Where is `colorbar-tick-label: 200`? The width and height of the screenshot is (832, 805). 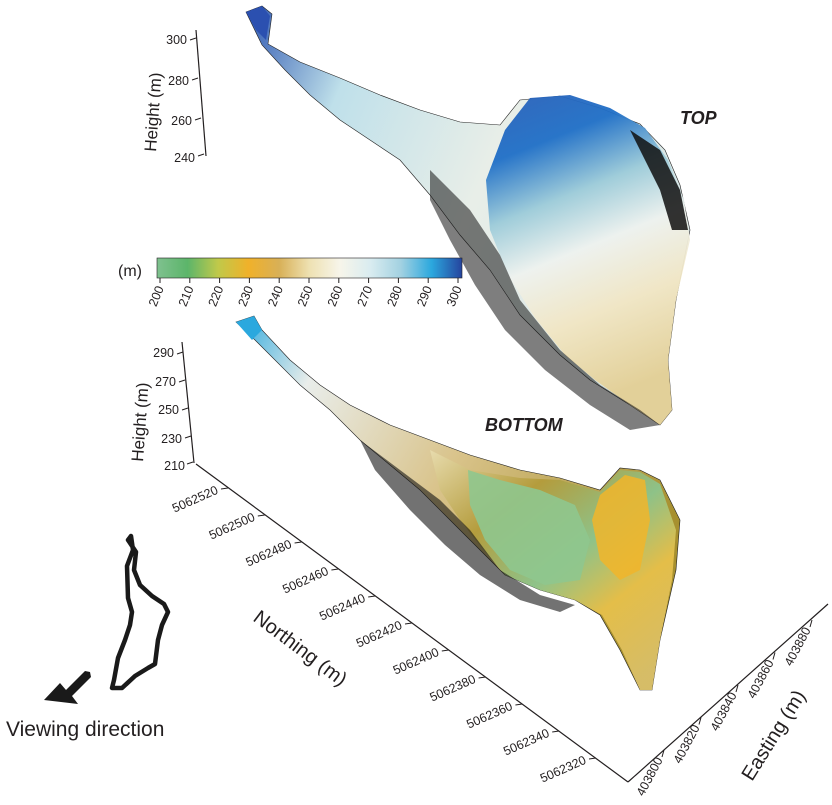
colorbar-tick-label: 200 is located at coordinates (156, 296).